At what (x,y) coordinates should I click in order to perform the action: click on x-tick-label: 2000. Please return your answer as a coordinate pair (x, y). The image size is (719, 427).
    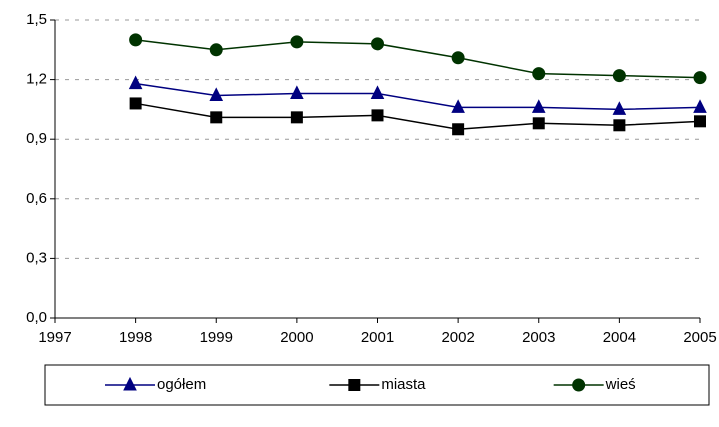
    Looking at the image, I should click on (296, 337).